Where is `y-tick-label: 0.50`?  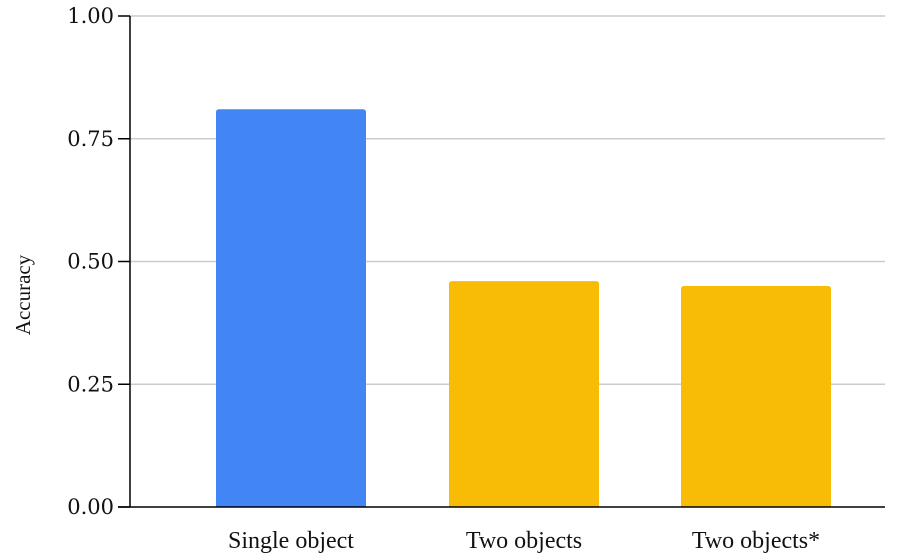 y-tick-label: 0.50 is located at coordinates (90, 262).